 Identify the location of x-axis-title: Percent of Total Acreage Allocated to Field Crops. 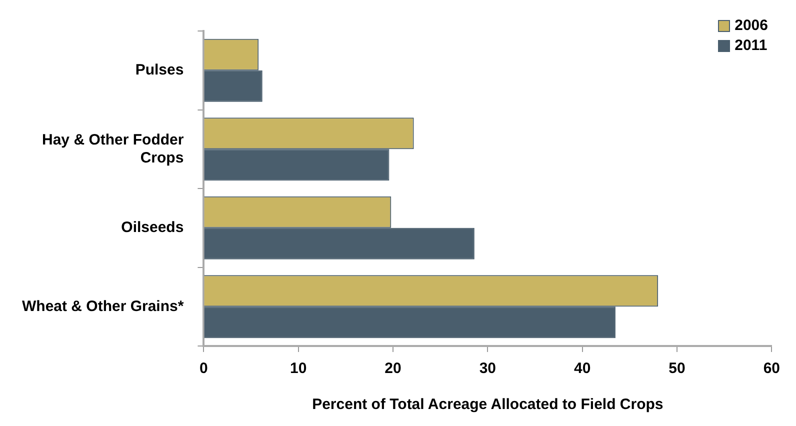
(488, 405).